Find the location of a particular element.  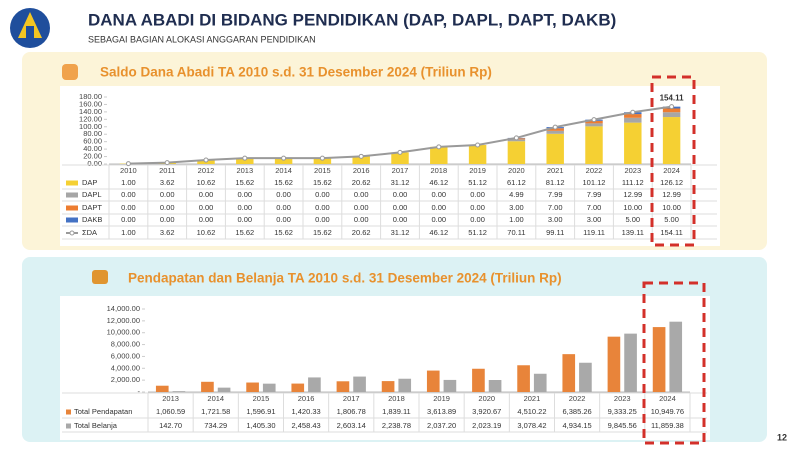

table-cell: 11,859.38 is located at coordinates (667, 425).